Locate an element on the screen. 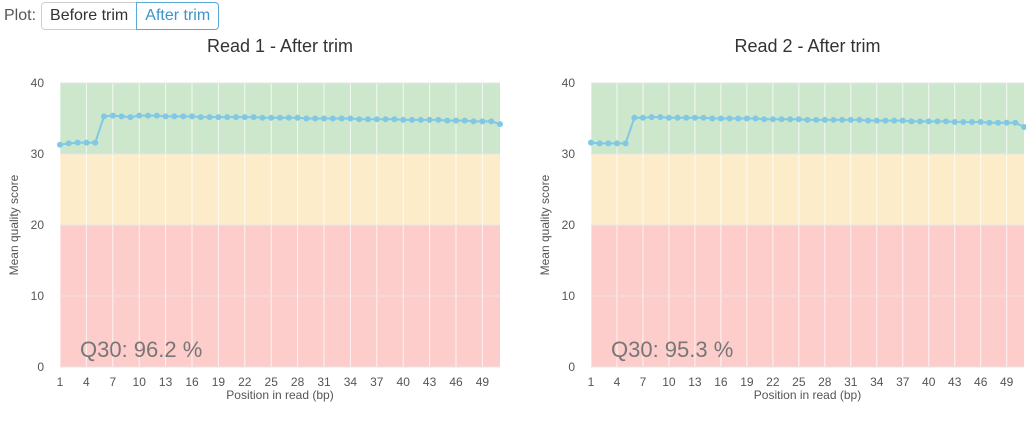 The height and width of the screenshot is (432, 1026). read1-y-tick-label: 0 is located at coordinates (40, 367).